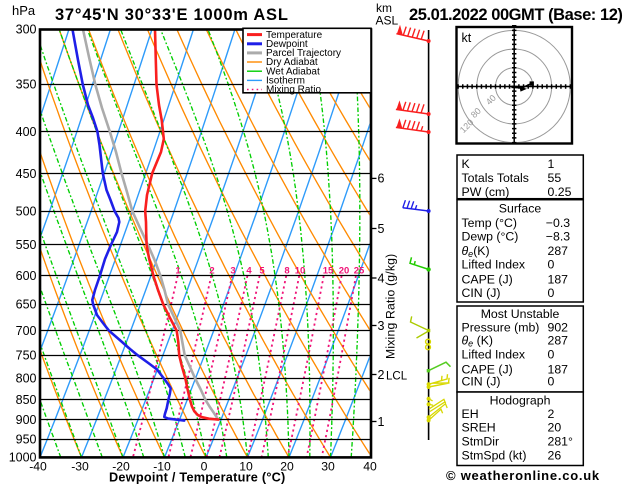 This screenshot has height=486, width=629. What do you see at coordinates (561, 442) in the screenshot?
I see `svg-text: 281°` at bounding box center [561, 442].